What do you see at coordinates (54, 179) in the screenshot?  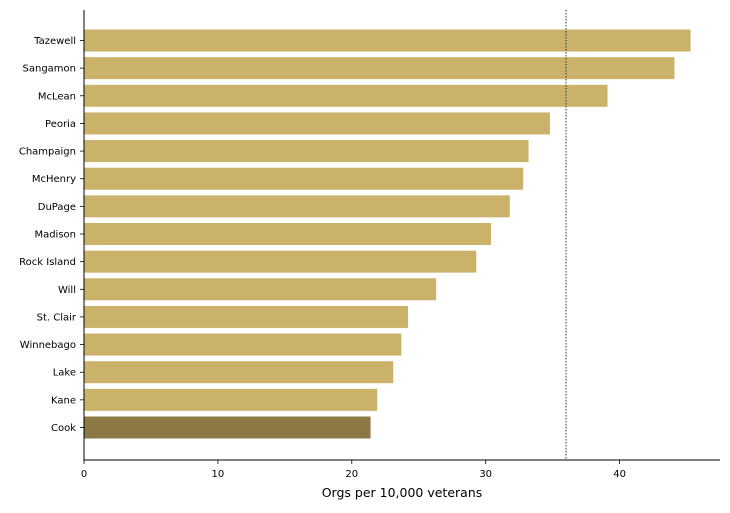 I see `category-label: McHenry` at bounding box center [54, 179].